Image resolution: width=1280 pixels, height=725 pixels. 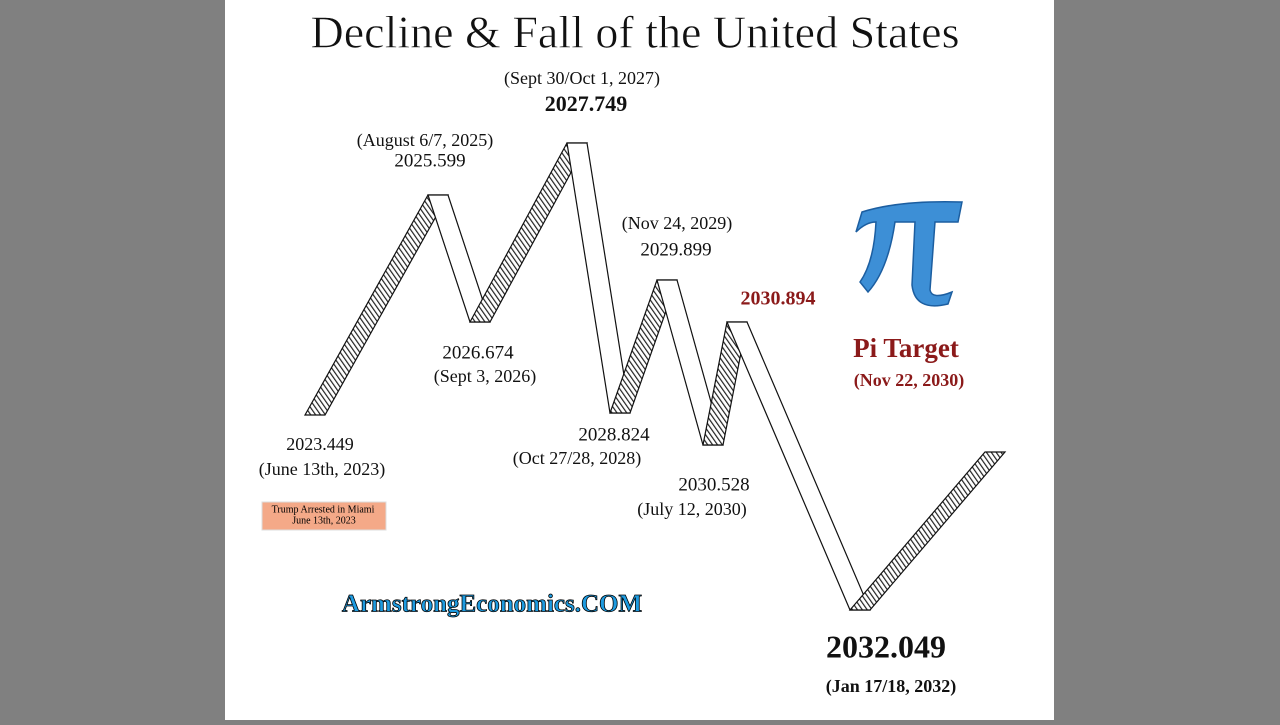 What do you see at coordinates (906, 348) in the screenshot?
I see `pi-target-label: Pi Target` at bounding box center [906, 348].